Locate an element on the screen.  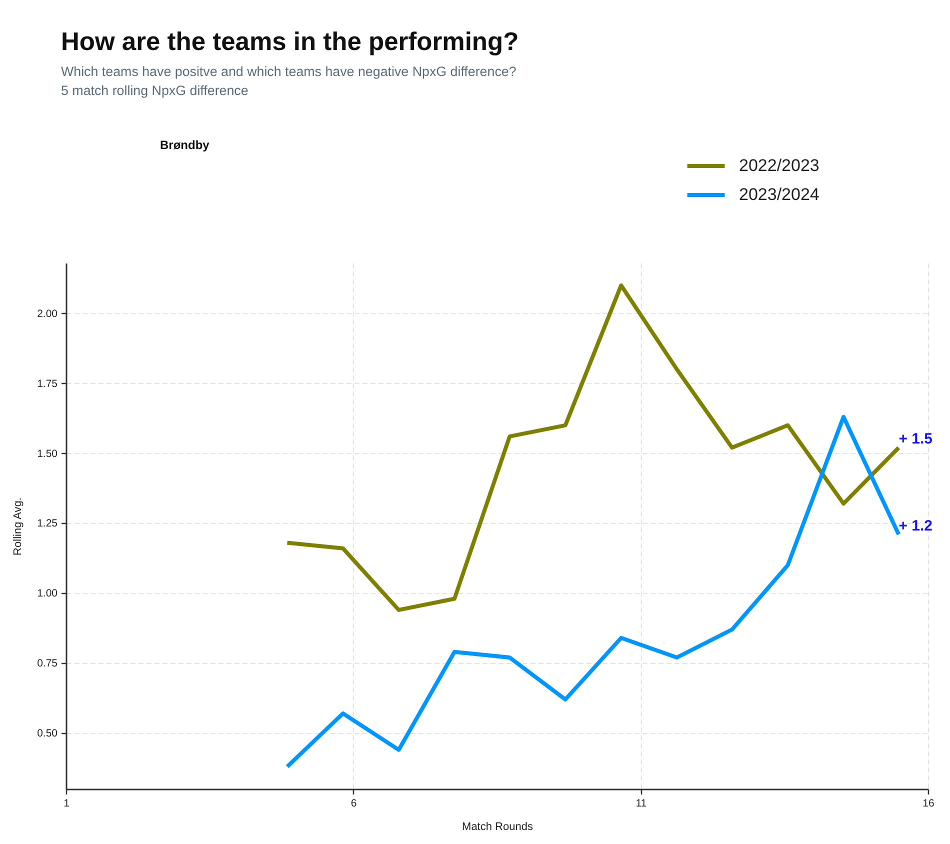
y-axis-title: Rolling Avg. is located at coordinates (18, 527).